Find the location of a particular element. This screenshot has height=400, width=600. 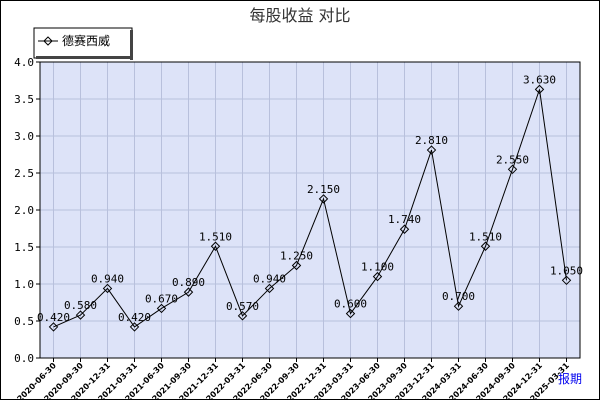

y-tick-label: 4.0 is located at coordinates (24, 62).